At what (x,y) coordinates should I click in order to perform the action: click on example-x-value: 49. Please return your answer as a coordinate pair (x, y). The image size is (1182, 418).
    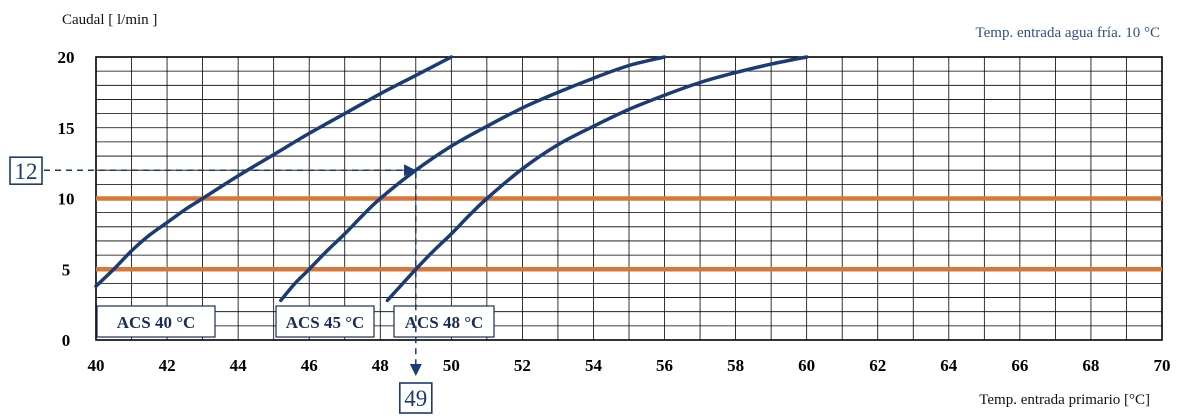
    Looking at the image, I should click on (415, 398).